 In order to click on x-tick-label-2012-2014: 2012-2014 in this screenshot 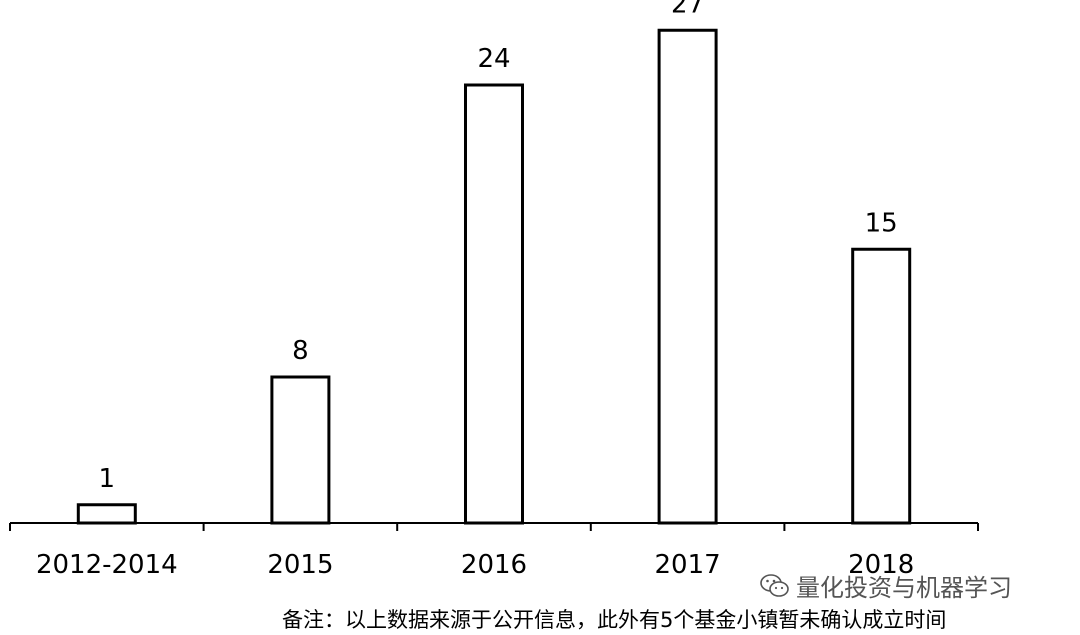, I will do `click(107, 565)`.